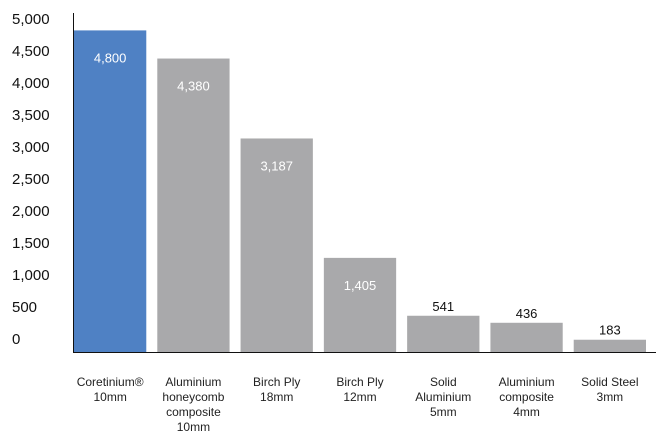  What do you see at coordinates (31, 211) in the screenshot?
I see `y-tick-label: 2,000` at bounding box center [31, 211].